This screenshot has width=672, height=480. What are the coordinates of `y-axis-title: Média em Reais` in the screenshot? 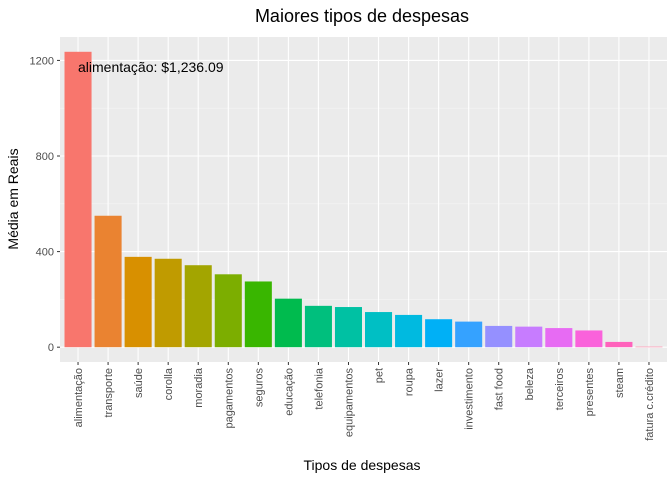 It's located at (13, 198).